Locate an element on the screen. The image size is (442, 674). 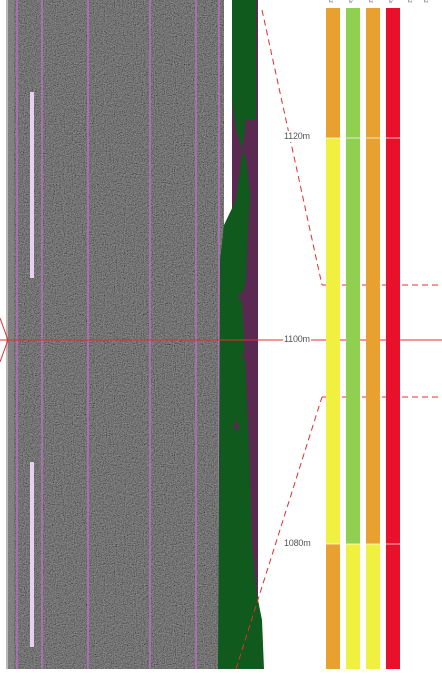
distance-label-1120m: 1120m is located at coordinates (297, 136).